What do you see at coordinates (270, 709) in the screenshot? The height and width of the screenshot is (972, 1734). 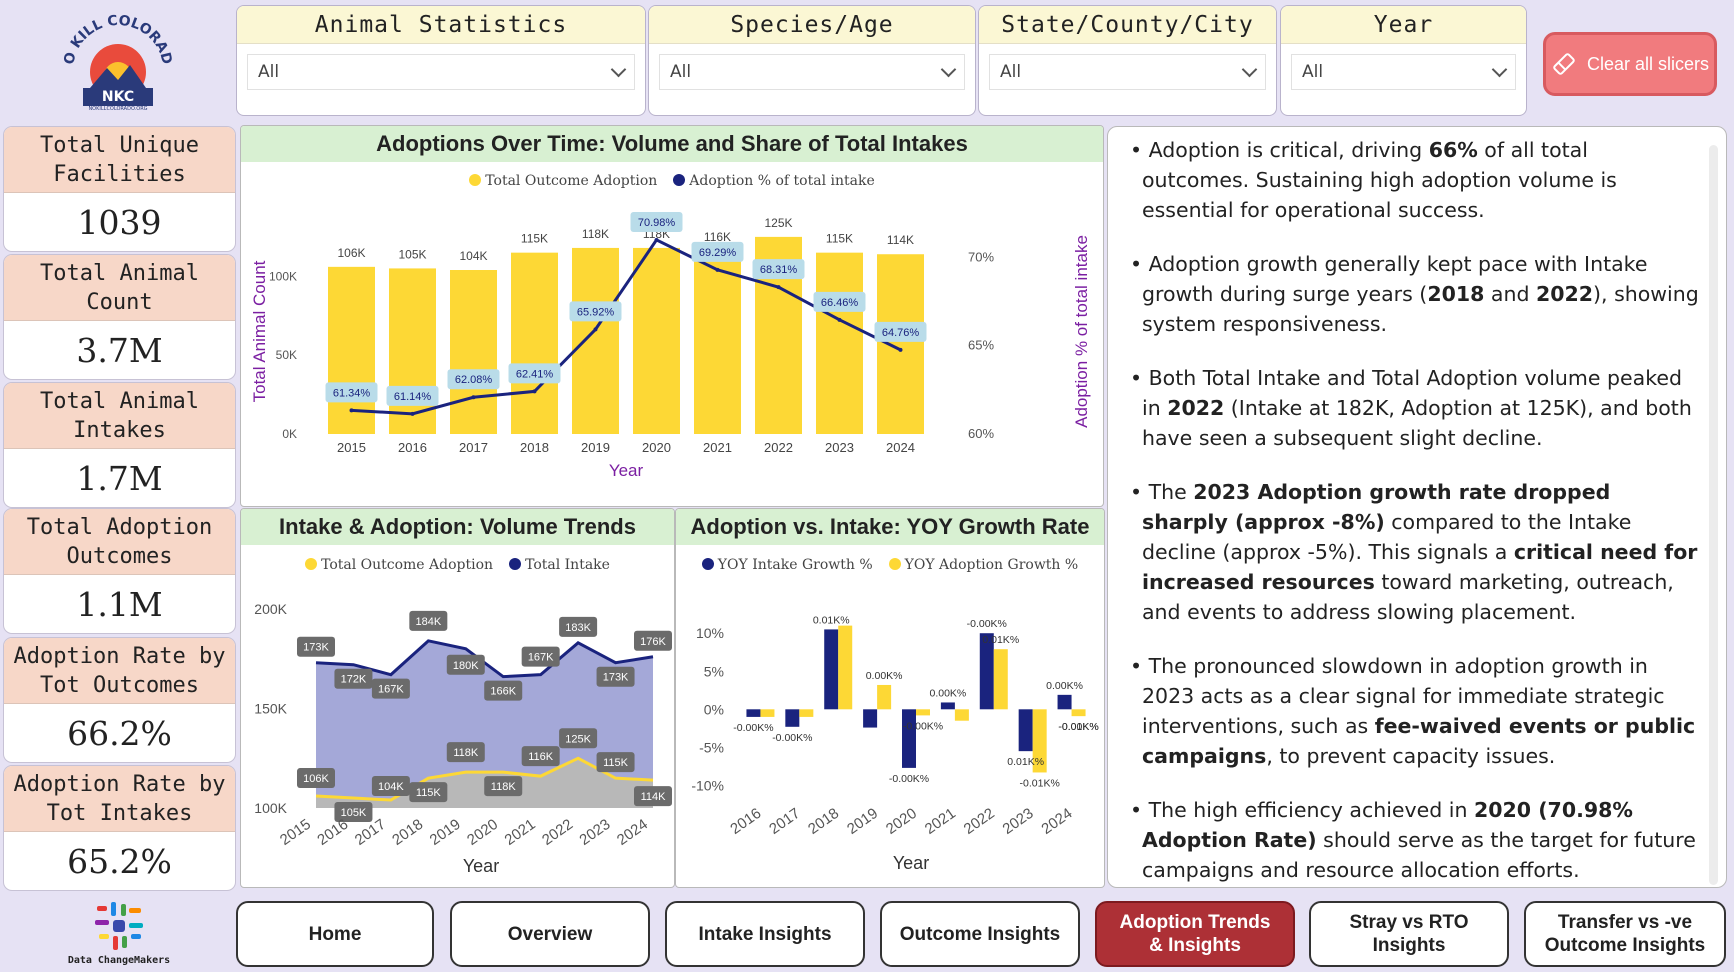 I see `y-tick-label: 150K` at bounding box center [270, 709].